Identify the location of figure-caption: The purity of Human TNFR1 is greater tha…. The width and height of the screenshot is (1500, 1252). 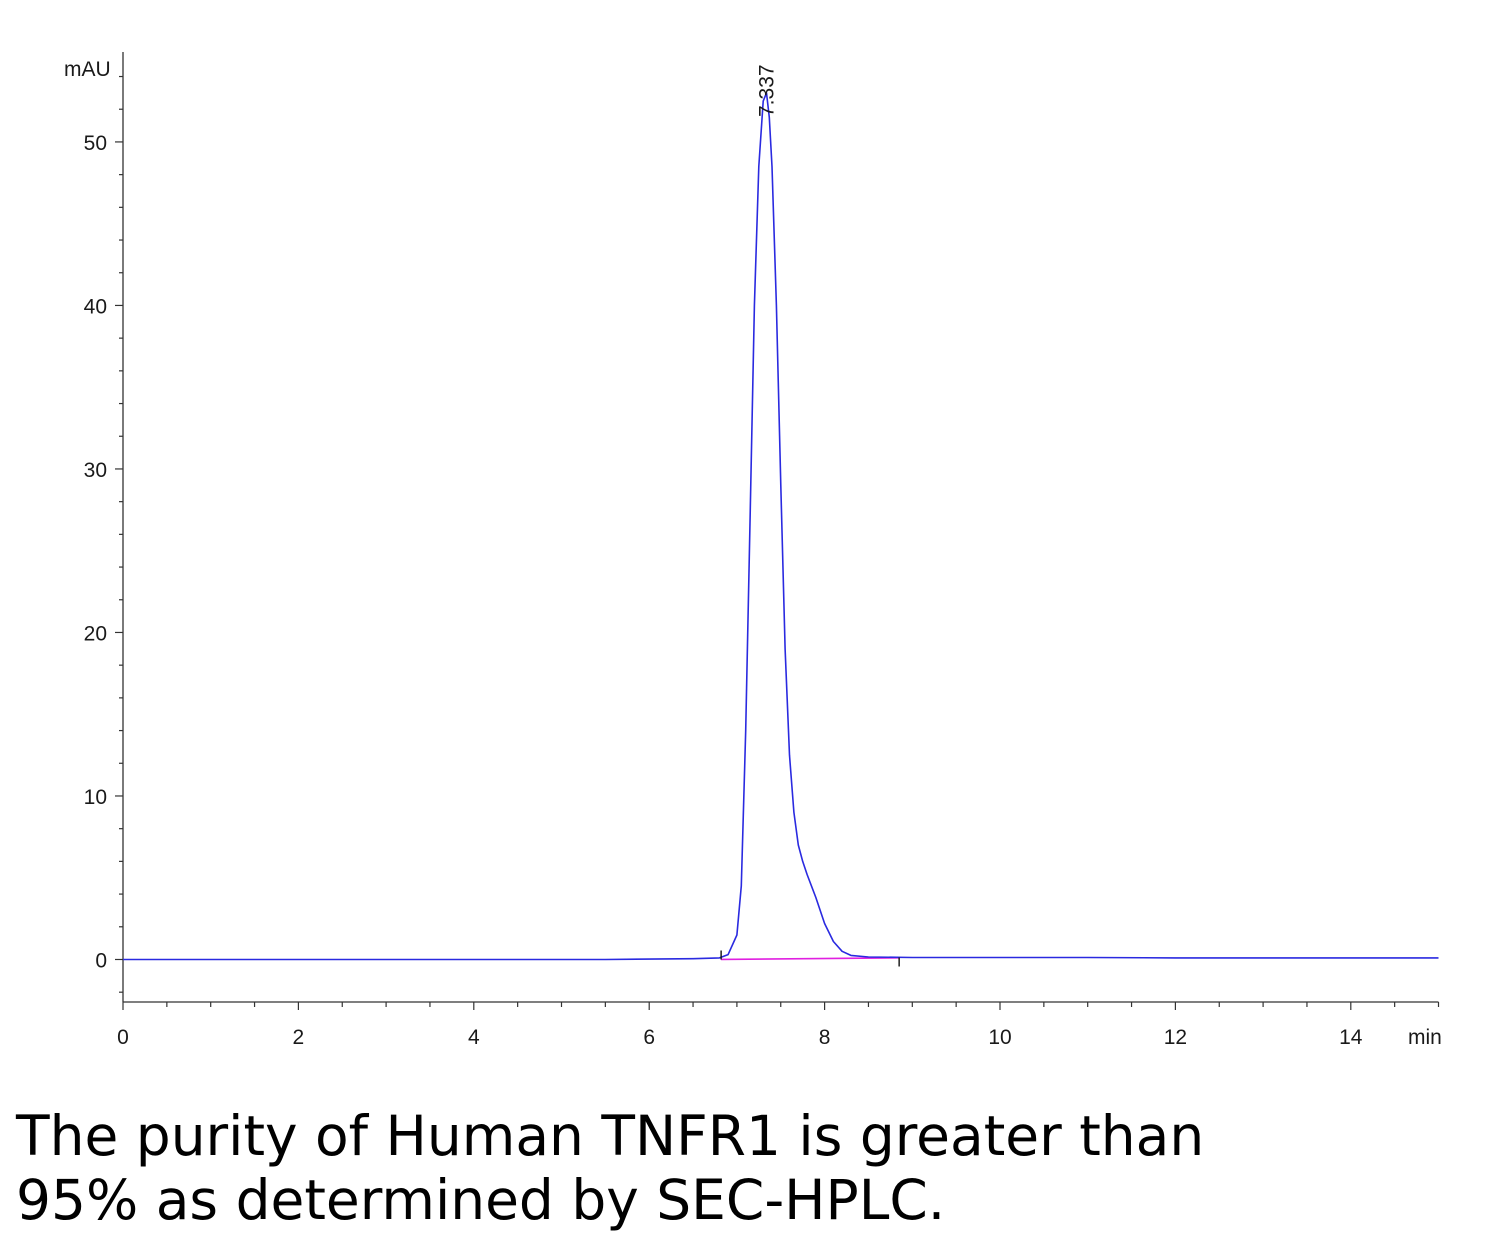
(746, 1168).